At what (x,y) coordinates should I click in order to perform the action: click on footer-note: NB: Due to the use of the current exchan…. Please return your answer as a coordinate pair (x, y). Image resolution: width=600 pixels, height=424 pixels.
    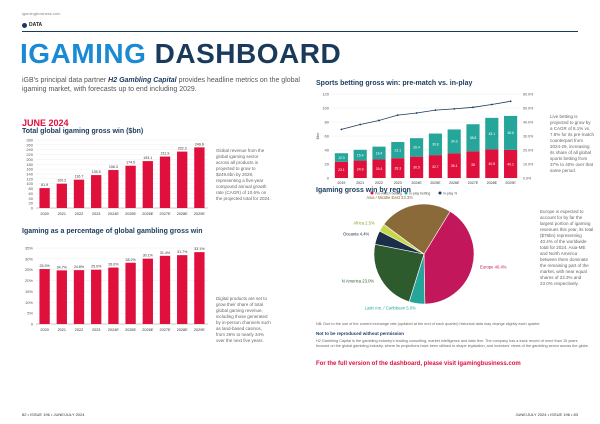
    Looking at the image, I should click on (428, 324).